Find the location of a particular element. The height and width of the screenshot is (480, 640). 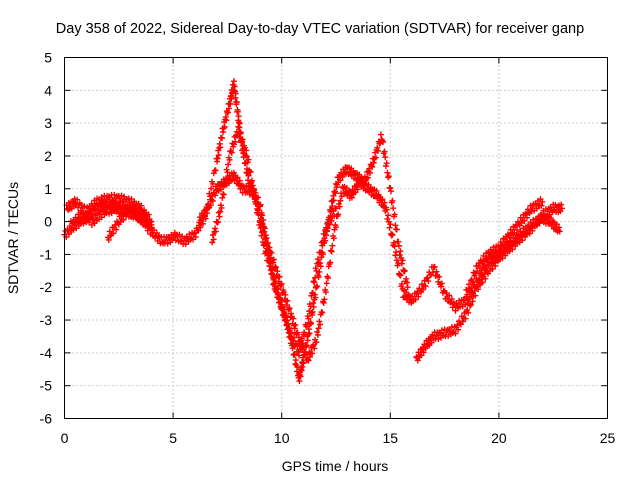

y-tick-label: -3 is located at coordinates (46, 320).